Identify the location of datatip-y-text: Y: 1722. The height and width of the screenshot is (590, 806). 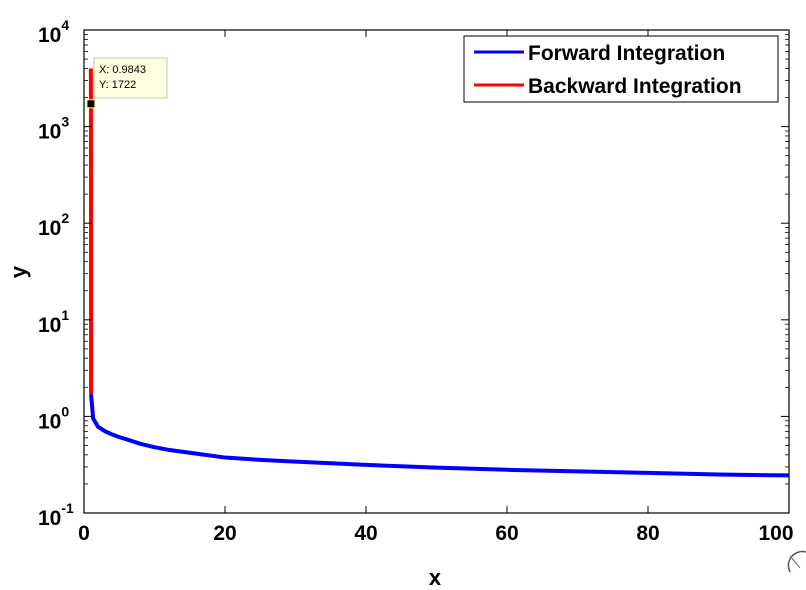
(117, 85).